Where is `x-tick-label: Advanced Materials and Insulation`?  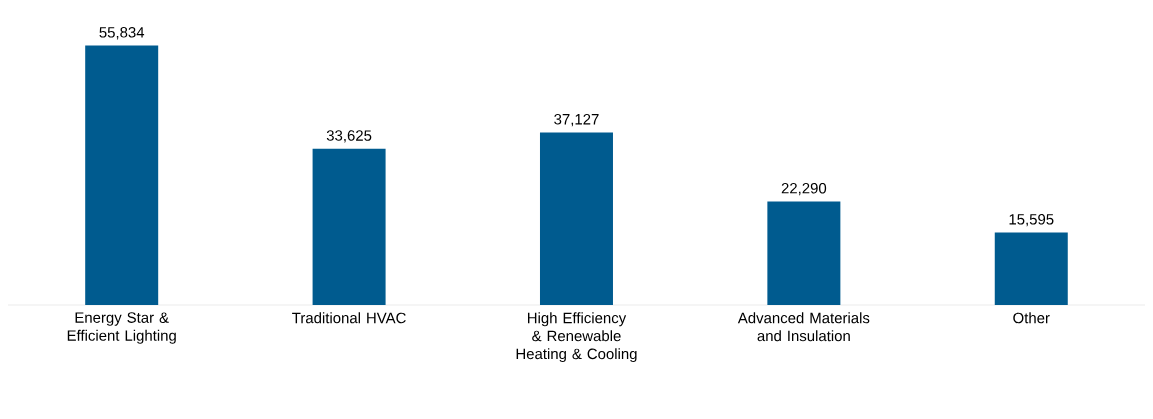
x-tick-label: Advanced Materials and Insulation is located at coordinates (803, 327).